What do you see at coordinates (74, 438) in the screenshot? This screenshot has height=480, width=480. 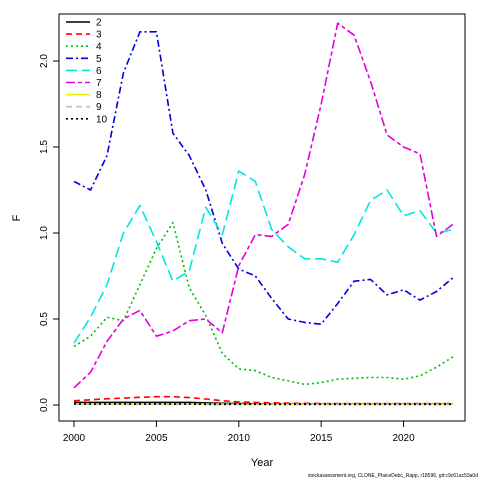 I see `x-tick-label: 2000` at bounding box center [74, 438].